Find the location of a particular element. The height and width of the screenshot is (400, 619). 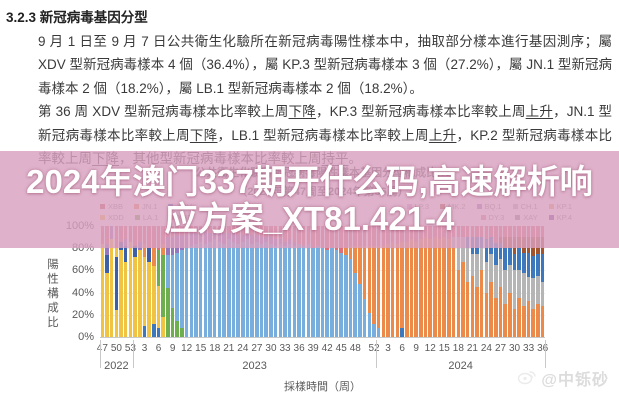

year-separator is located at coordinates (133, 354).